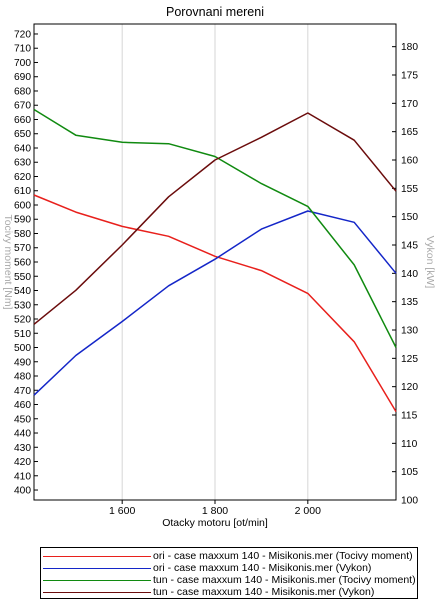 The width and height of the screenshot is (437, 605). What do you see at coordinates (409, 161) in the screenshot?
I see `y-right-tick-label: 160` at bounding box center [409, 161].